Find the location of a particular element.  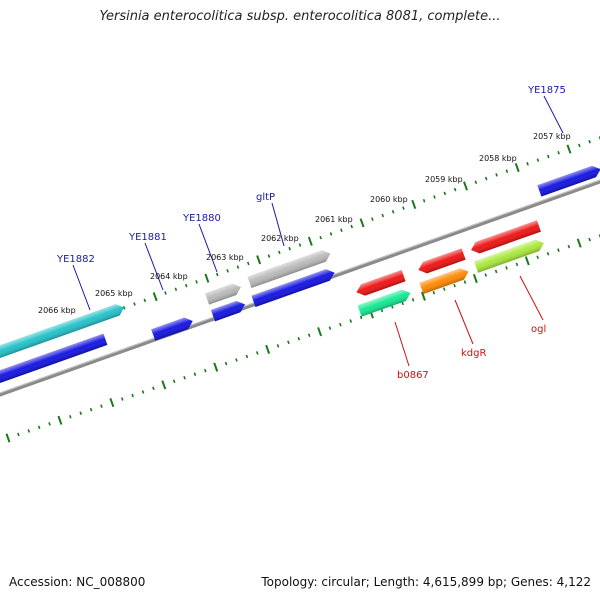

gene-kdgr-red is located at coordinates (441, 261).